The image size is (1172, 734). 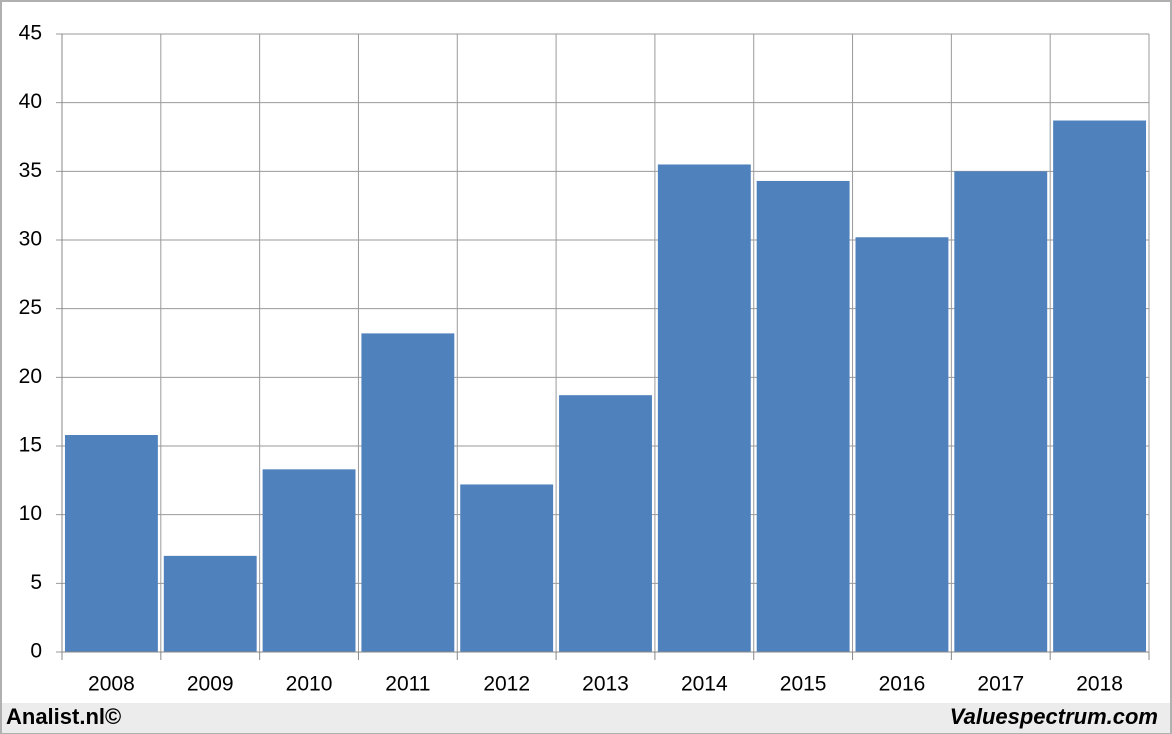 What do you see at coordinates (30, 101) in the screenshot?
I see `y-tick-label: 40` at bounding box center [30, 101].